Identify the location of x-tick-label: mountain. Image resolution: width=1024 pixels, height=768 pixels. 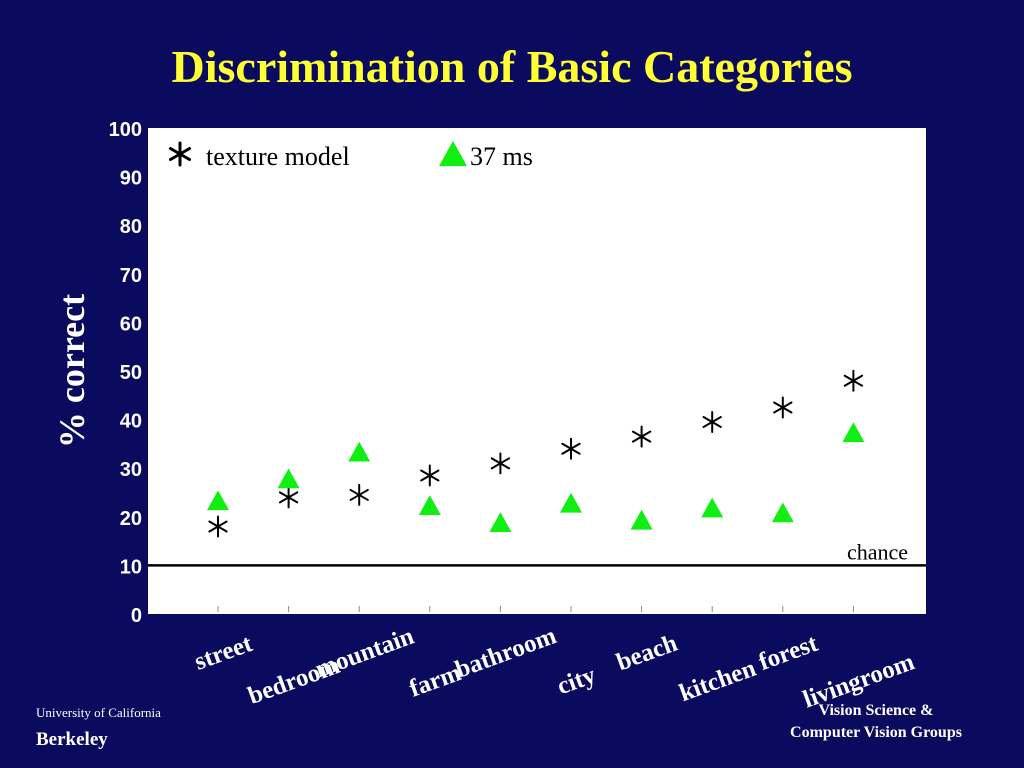
(365, 653).